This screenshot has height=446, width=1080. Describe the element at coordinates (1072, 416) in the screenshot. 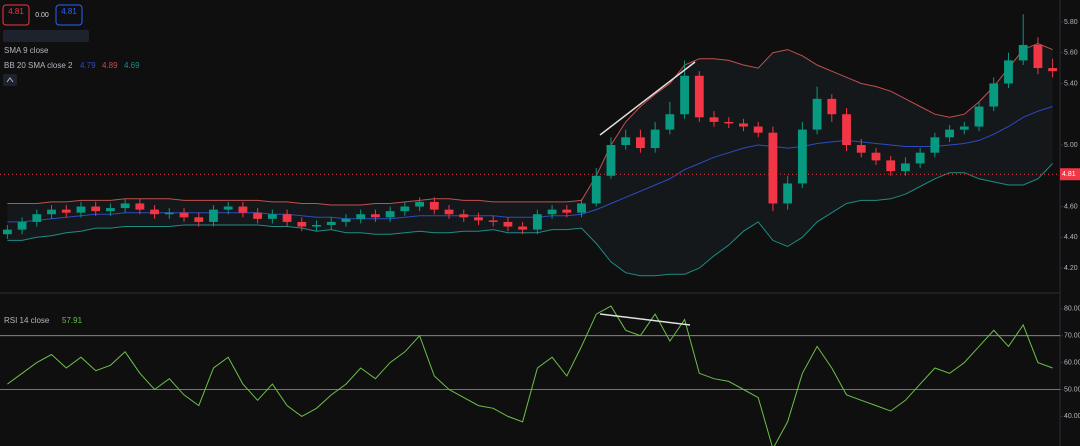

I see `y-tick-label: 40.00` at that location.